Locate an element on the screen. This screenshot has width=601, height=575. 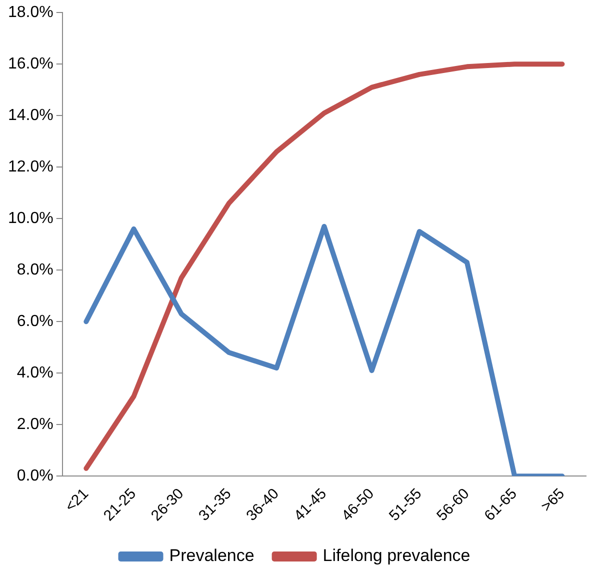
y-tick-label: 8.0% is located at coordinates (35, 270).